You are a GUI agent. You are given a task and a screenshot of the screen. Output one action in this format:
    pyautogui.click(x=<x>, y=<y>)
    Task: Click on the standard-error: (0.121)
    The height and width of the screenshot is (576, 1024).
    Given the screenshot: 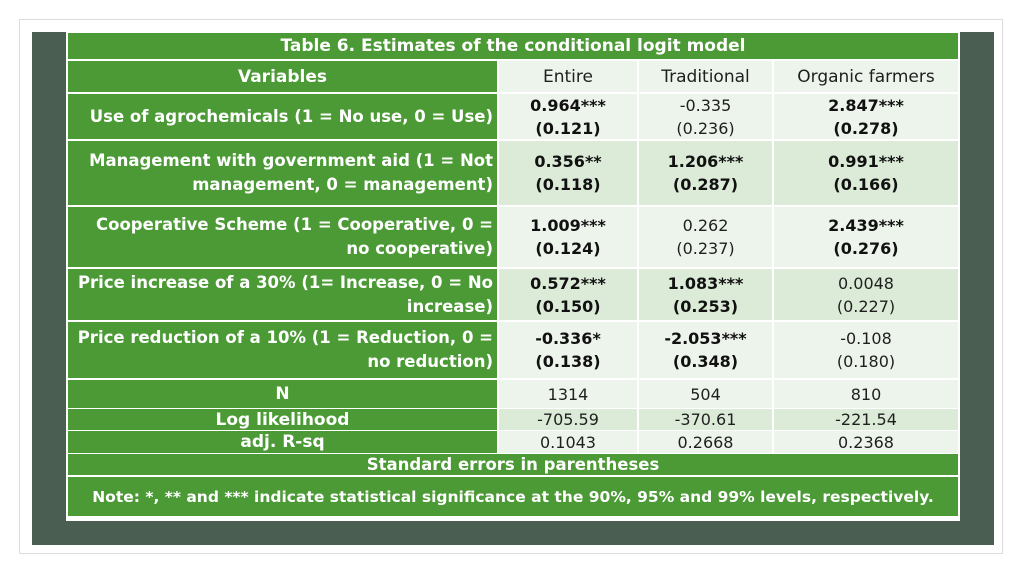 What is the action you would take?
    pyautogui.click(x=568, y=128)
    